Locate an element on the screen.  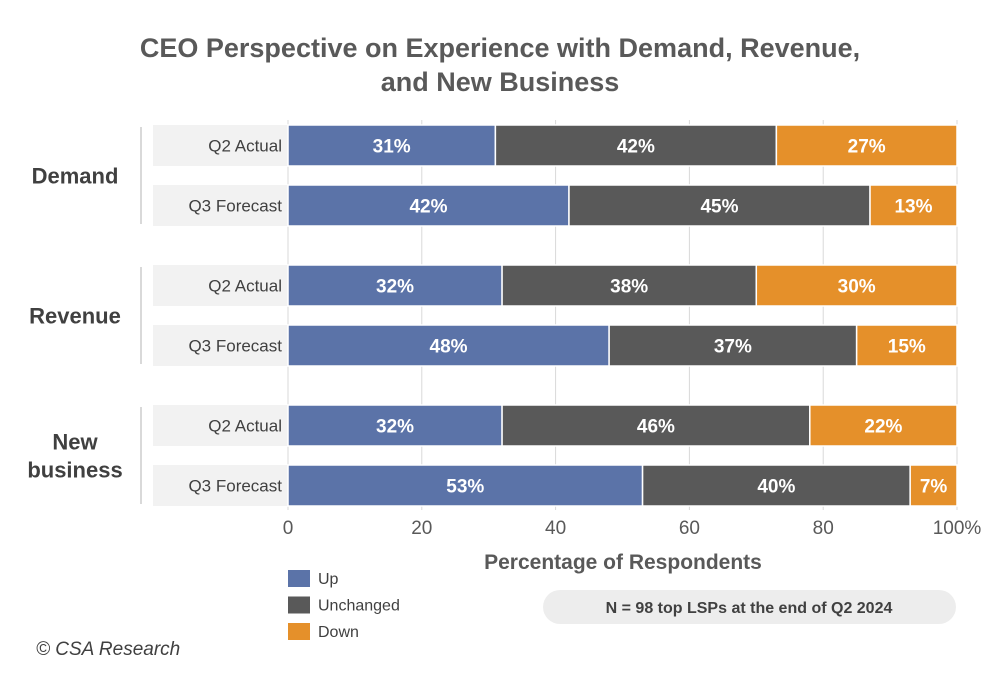
data-label: 15% is located at coordinates (907, 347).